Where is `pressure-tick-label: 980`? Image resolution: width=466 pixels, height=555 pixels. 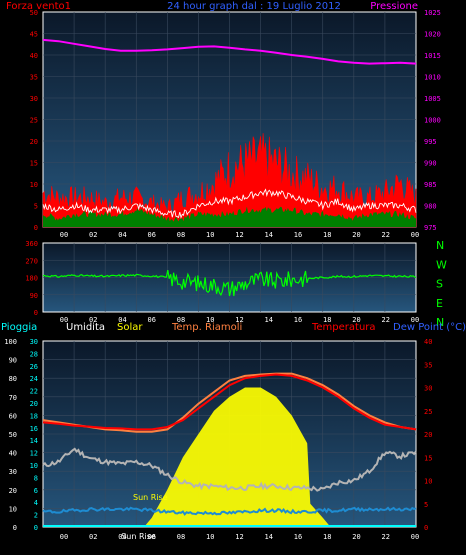
pressure-tick-label: 980 is located at coordinates (430, 207).